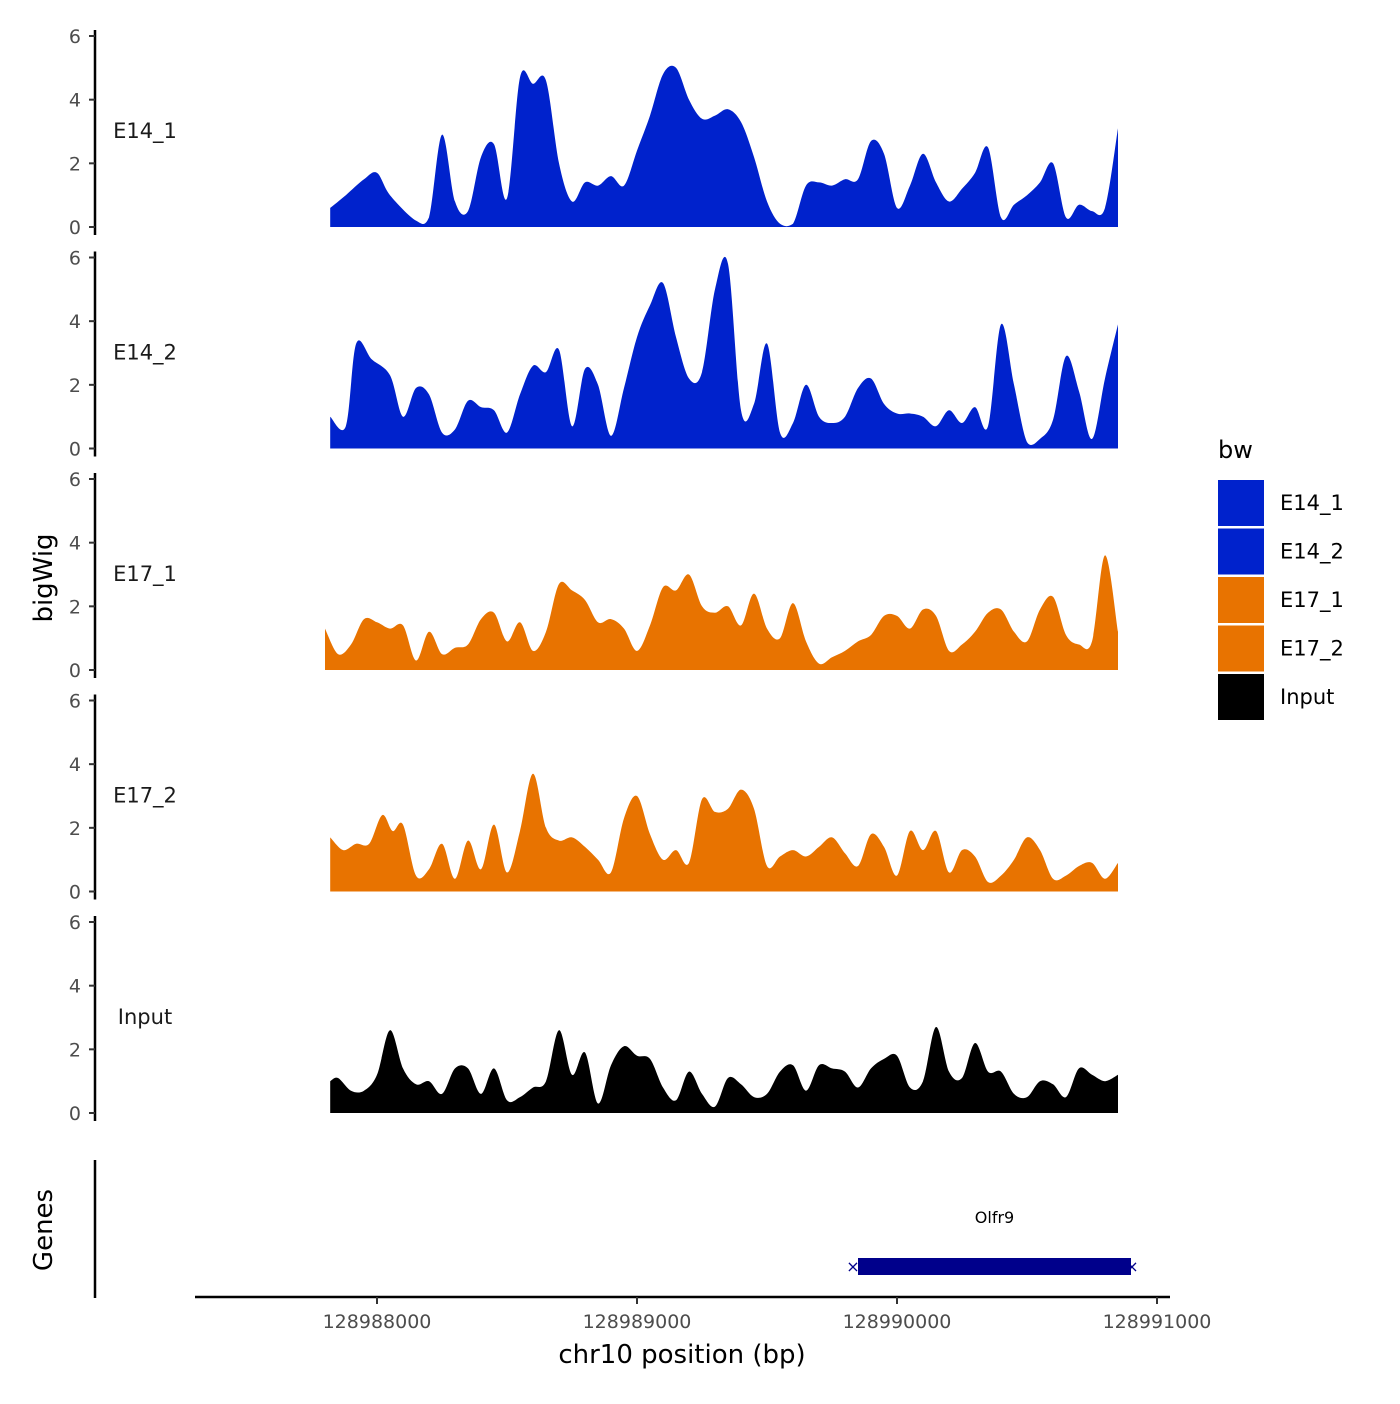  Describe the element at coordinates (377, 1322) in the screenshot. I see `x-tick-label: 128988000` at that location.